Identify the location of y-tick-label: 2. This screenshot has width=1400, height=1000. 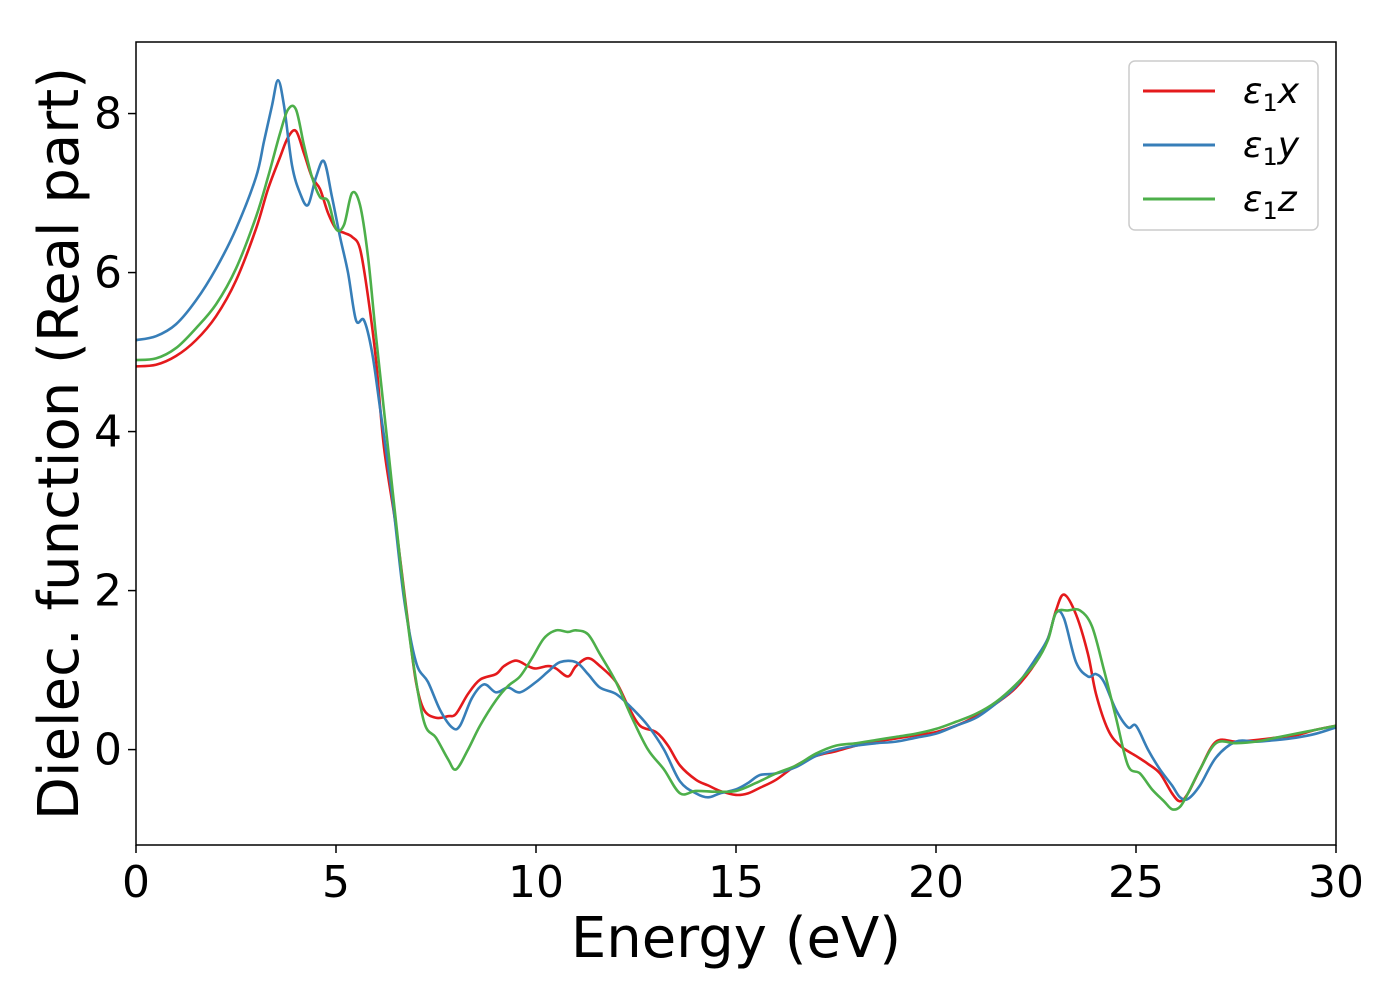
(108, 591).